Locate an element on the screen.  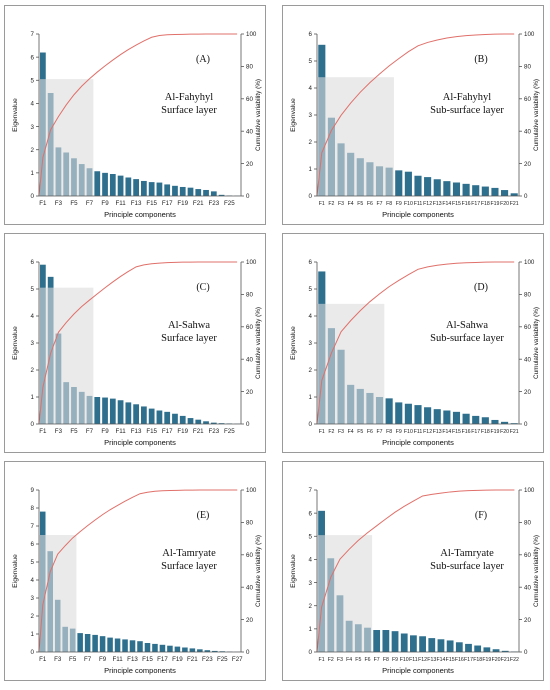
x-tick-label: F7 is located at coordinates (379, 432).